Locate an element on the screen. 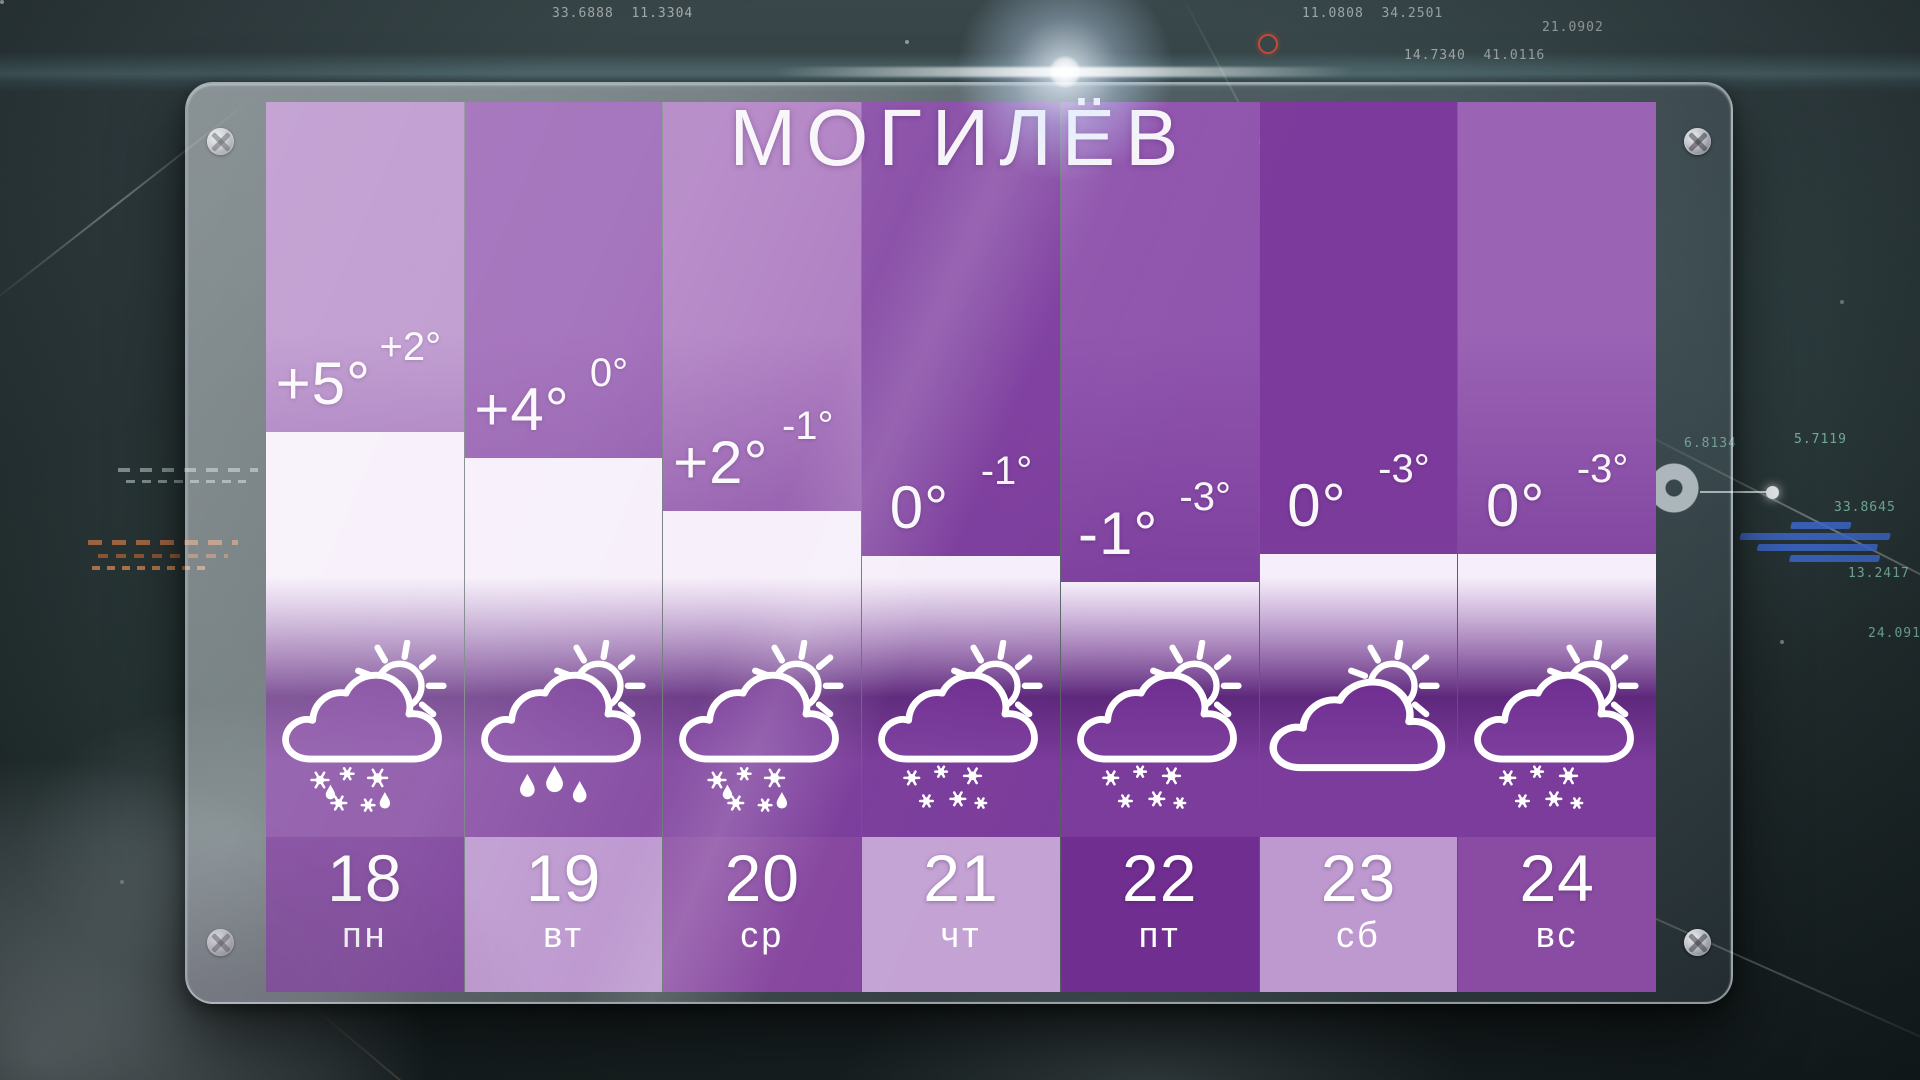 The image size is (1920, 1080). forecast-day-column: -3° 0° 24 вс is located at coordinates (1557, 547).